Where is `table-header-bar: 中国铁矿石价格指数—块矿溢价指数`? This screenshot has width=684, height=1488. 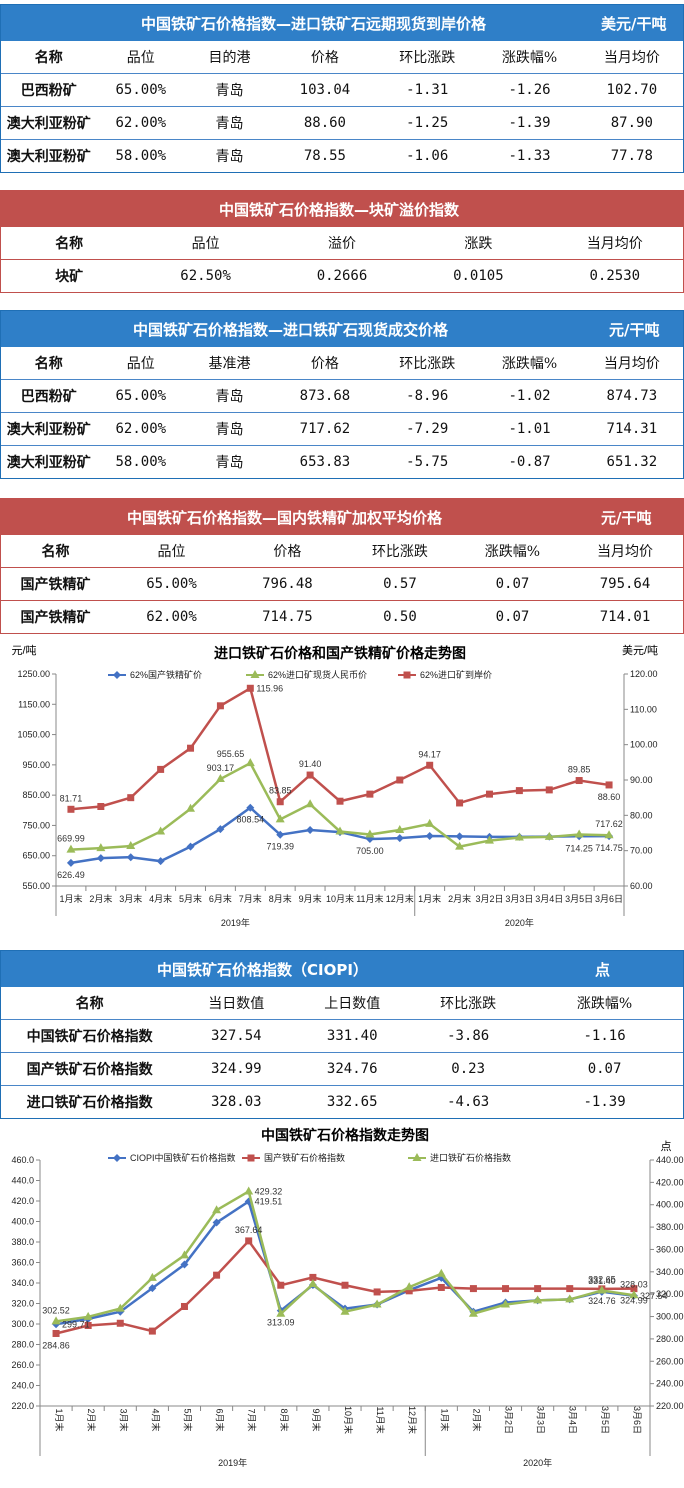
table-header-bar: 中国铁矿石价格指数—块矿溢价指数 is located at coordinates (342, 209).